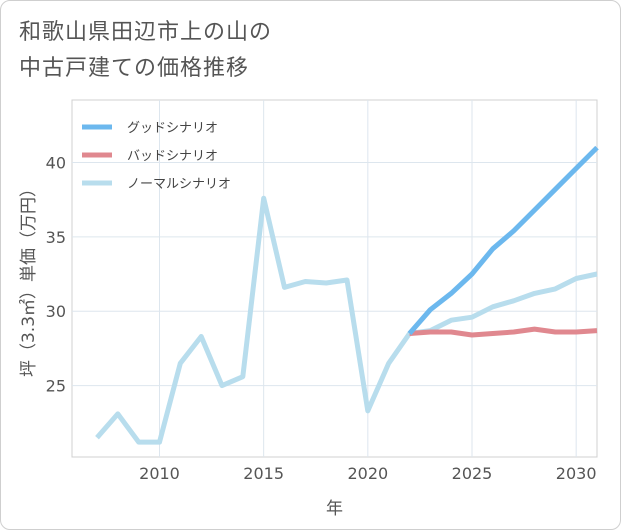 This screenshot has width=621, height=530. Describe the element at coordinates (56, 386) in the screenshot. I see `y-tick-label: 25` at that location.